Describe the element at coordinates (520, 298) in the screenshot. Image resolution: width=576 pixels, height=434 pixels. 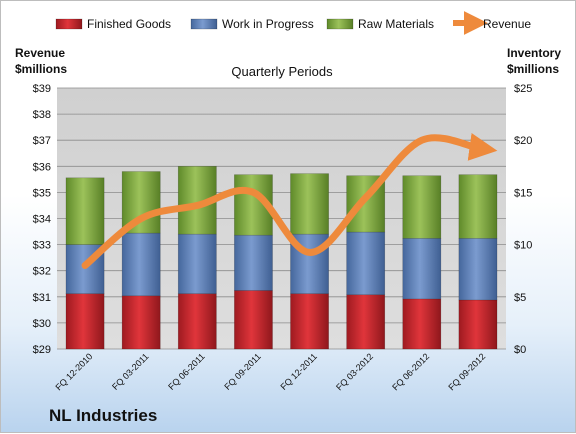
I see `right-tick-label: $5` at that location.